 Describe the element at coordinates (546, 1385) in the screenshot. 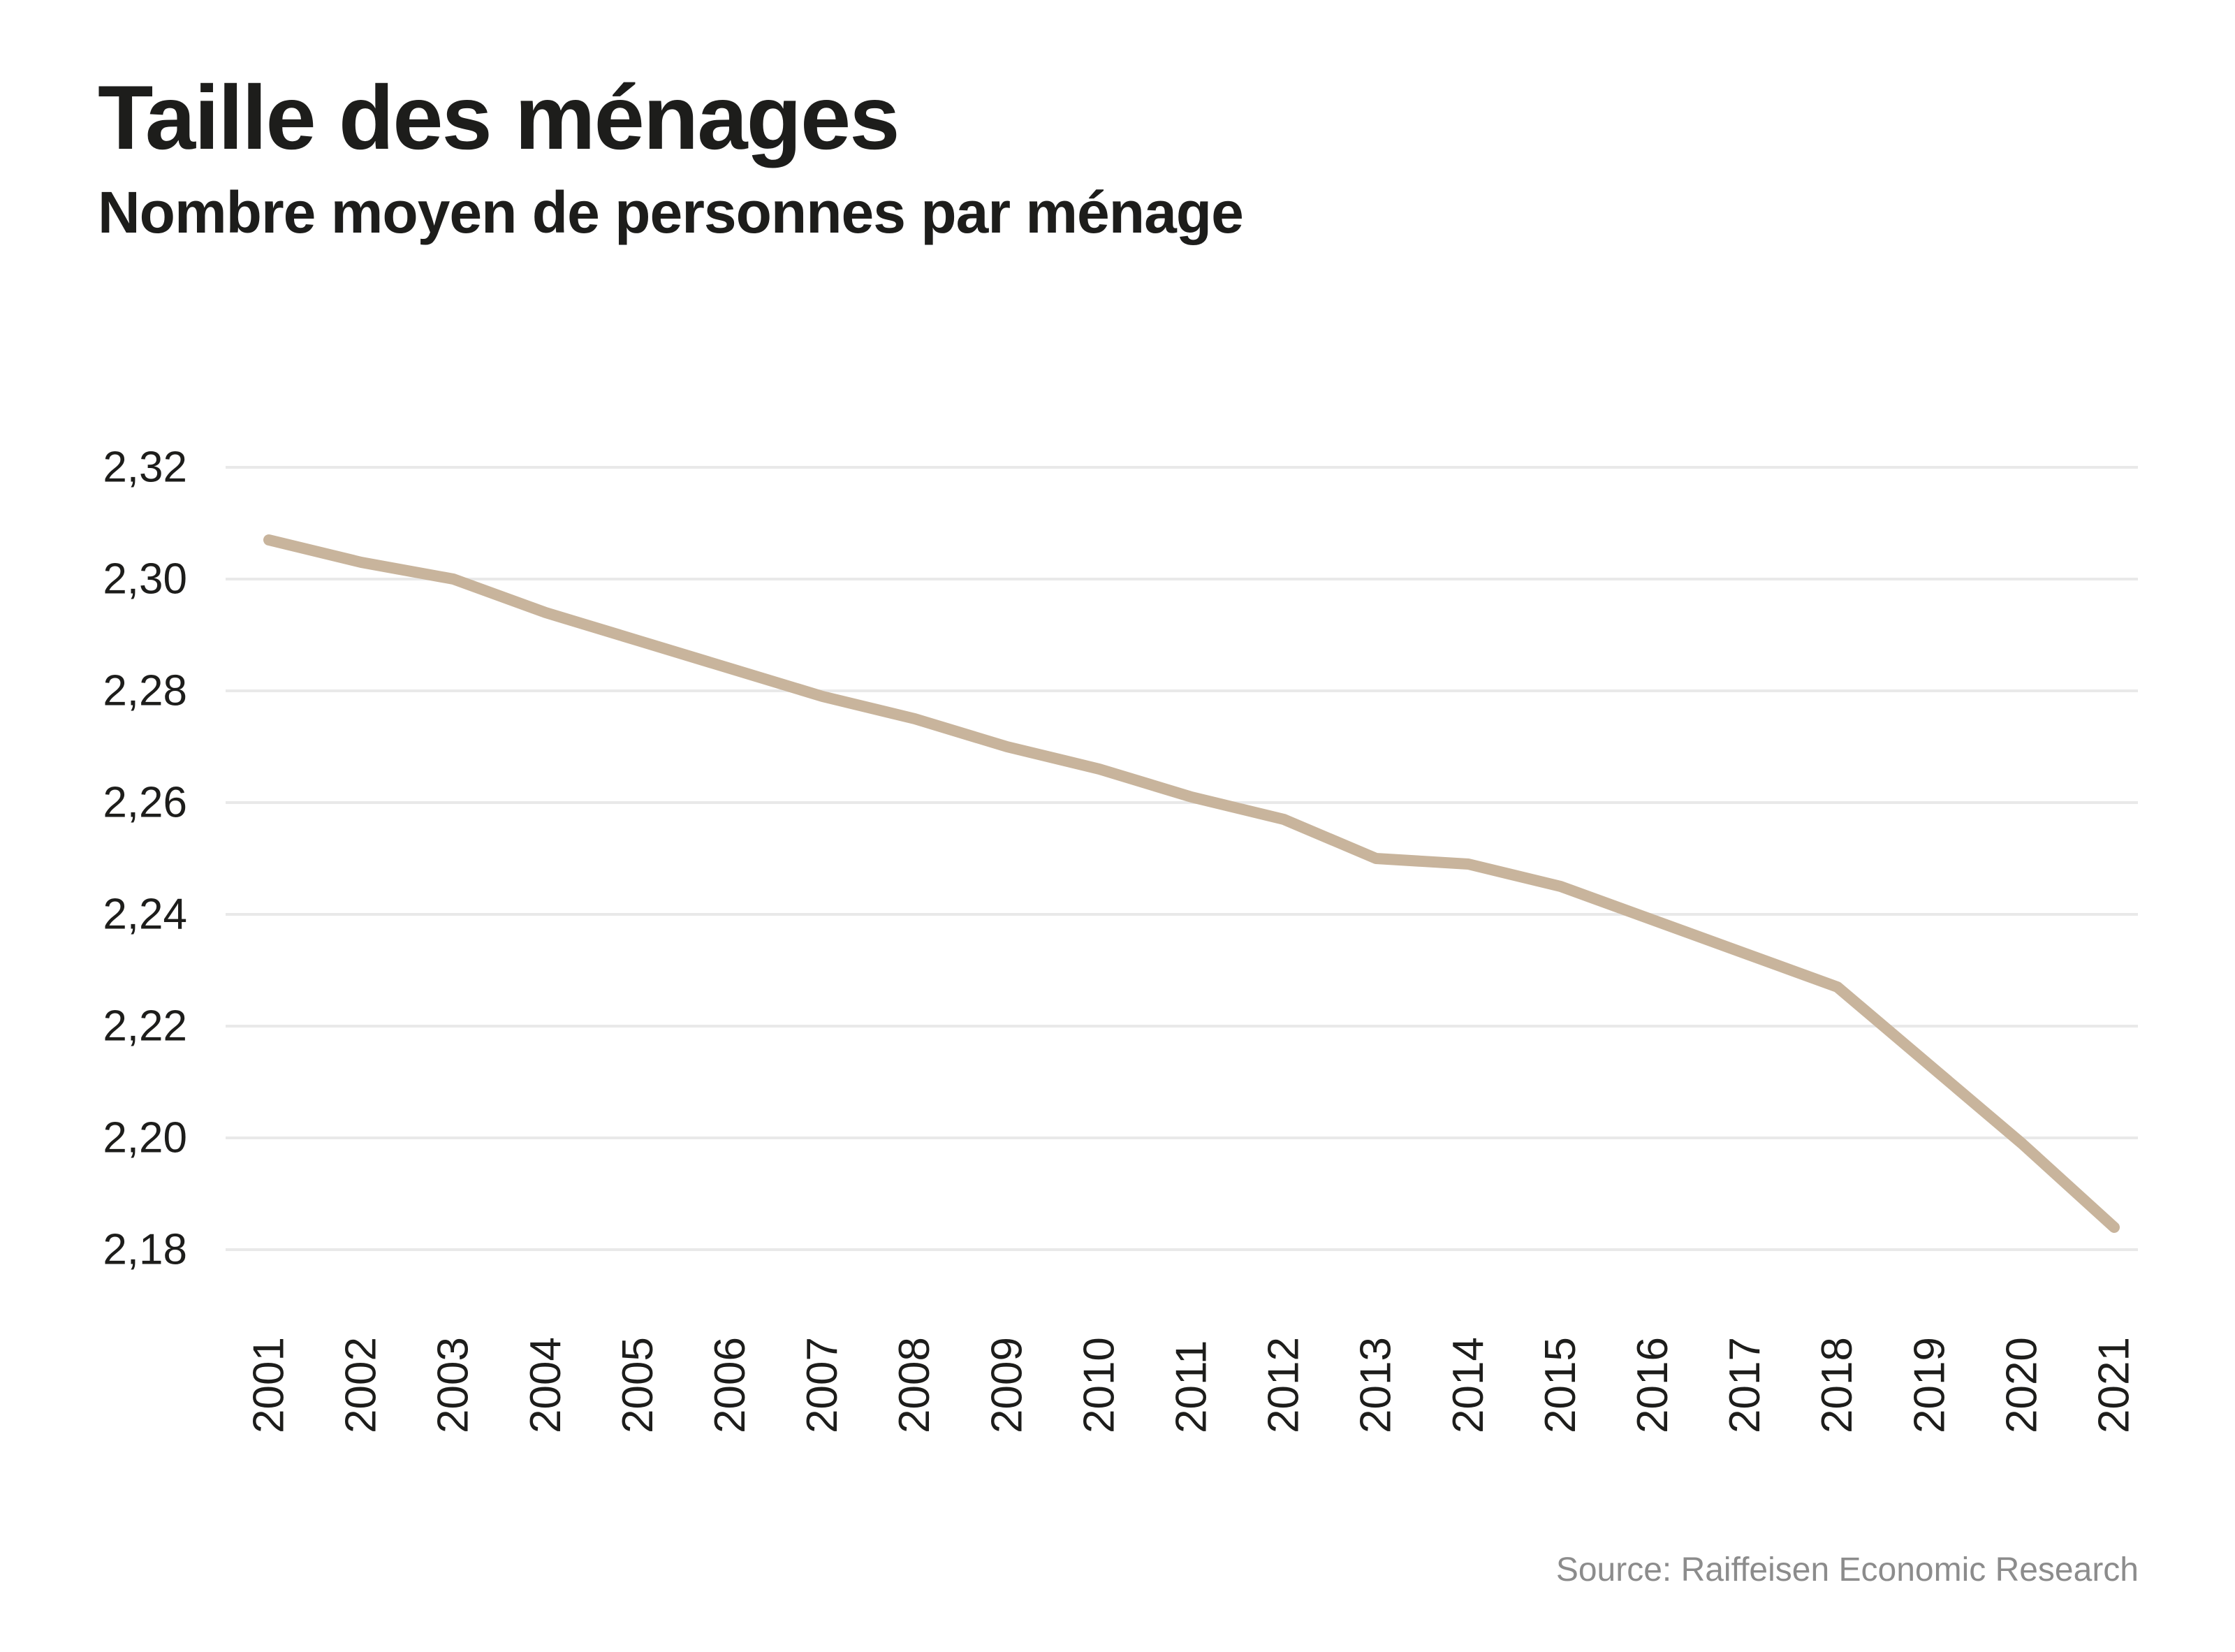

I see `x-tick-label: 2004` at that location.